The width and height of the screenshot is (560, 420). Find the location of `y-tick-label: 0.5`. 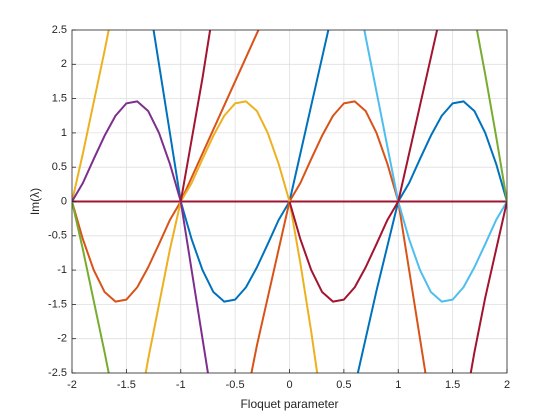

y-tick-label: 0.5 is located at coordinates (59, 167).